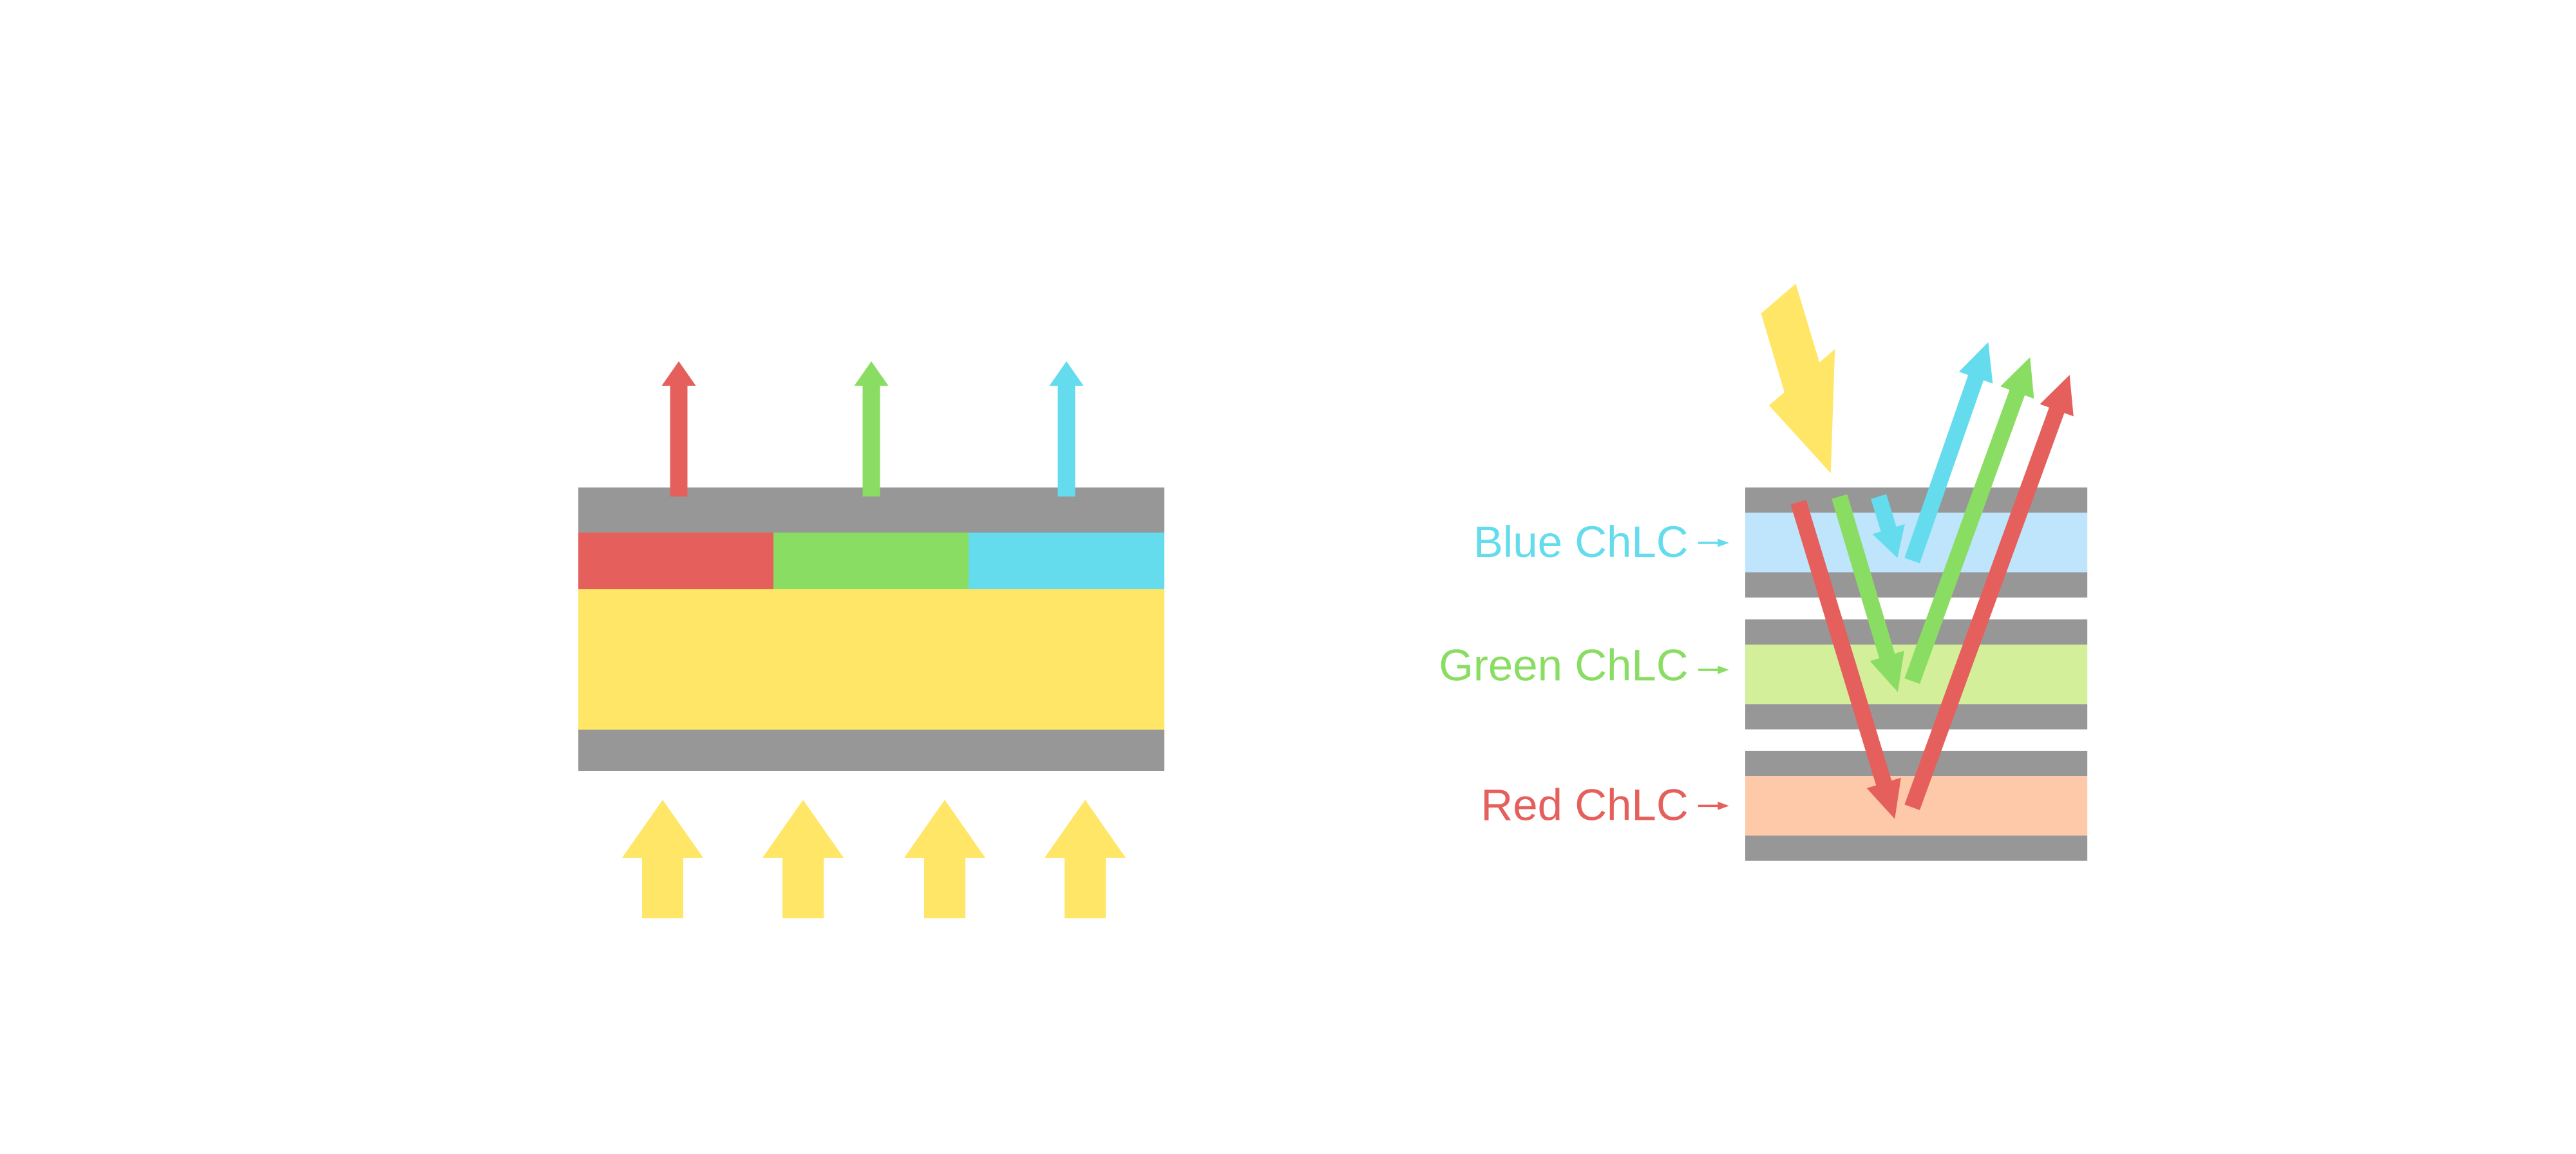 The image size is (2576, 1154). I want to click on red-filter, so click(676, 561).